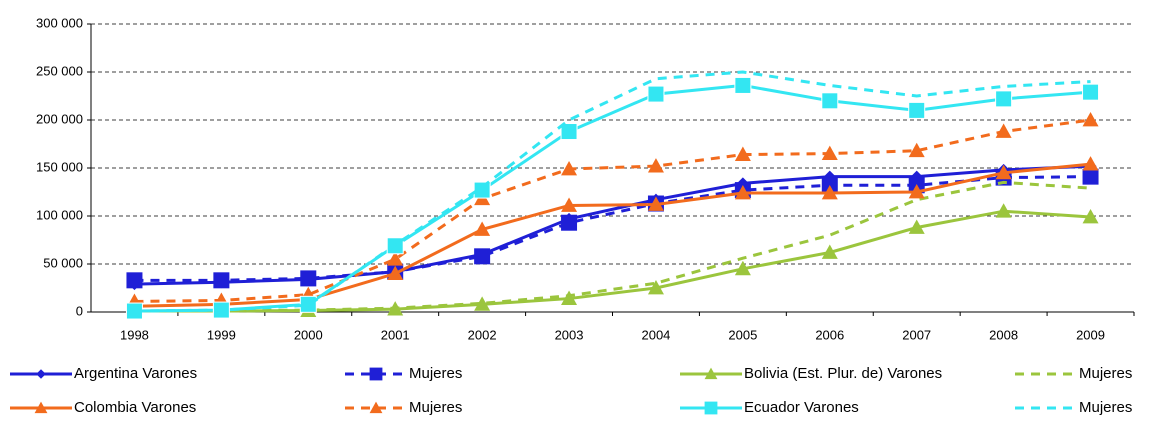 This screenshot has width=1155, height=424. Describe the element at coordinates (843, 373) in the screenshot. I see `legend-label: Bolivia (Est. Plur. de) Varones` at that location.